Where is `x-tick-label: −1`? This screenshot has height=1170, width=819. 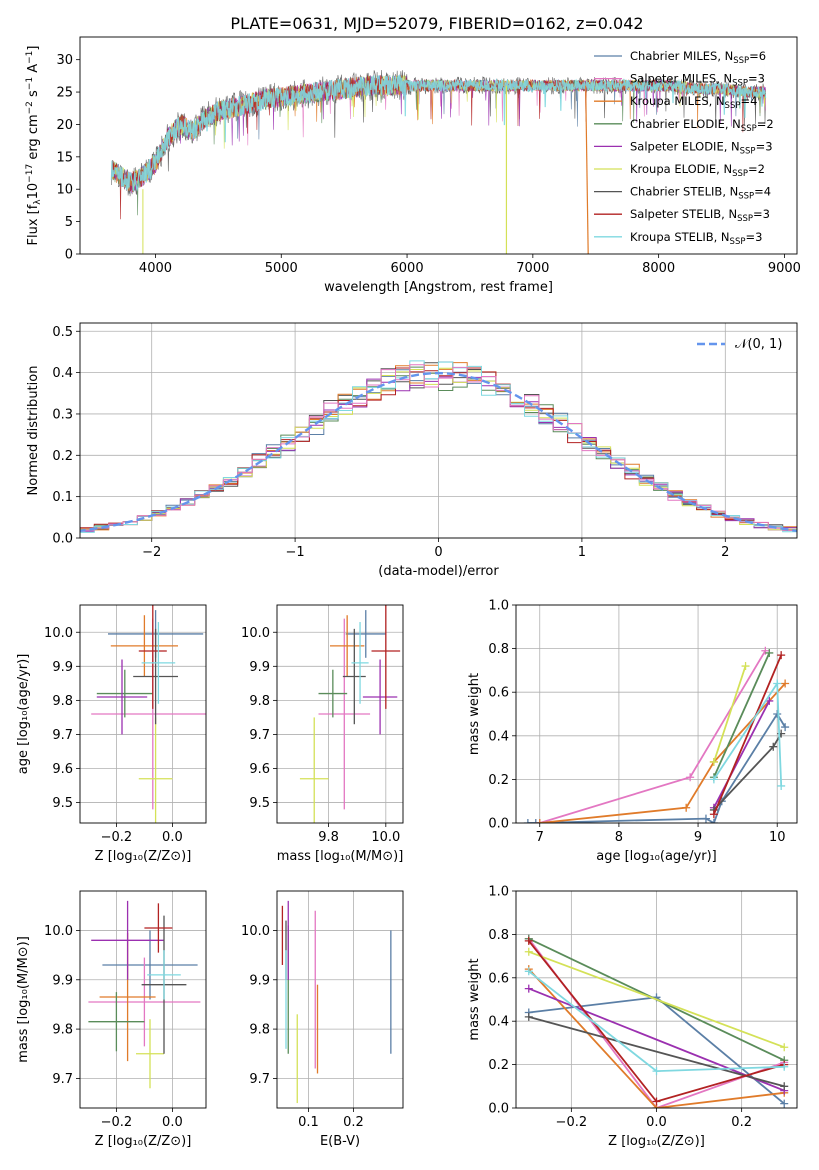
x-tick-label: −1 is located at coordinates (295, 552).